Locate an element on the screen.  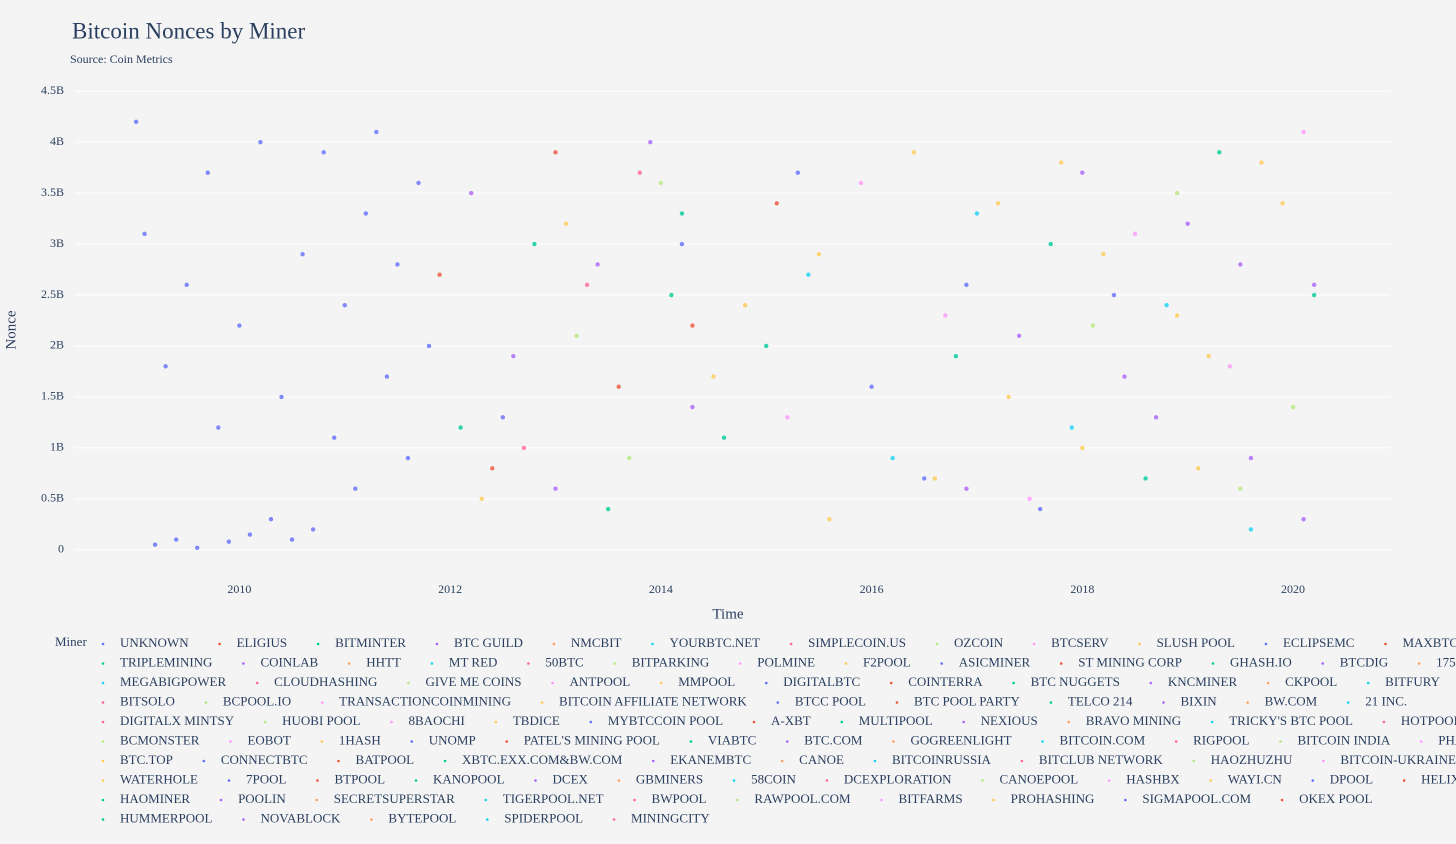
legend-item: MAXBTC is located at coordinates (1420, 642).